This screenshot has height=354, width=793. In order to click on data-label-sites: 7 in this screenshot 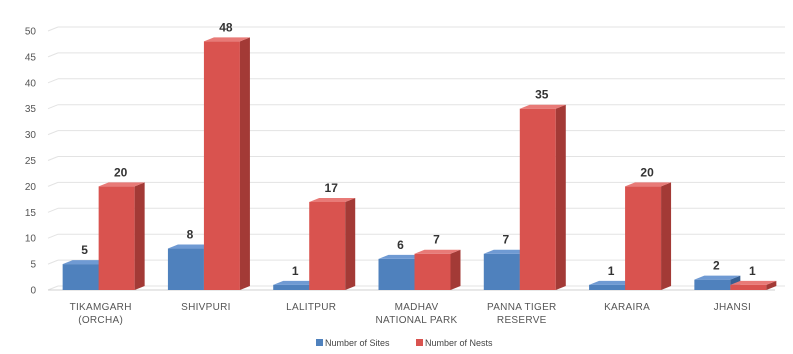, I will do `click(505, 240)`.